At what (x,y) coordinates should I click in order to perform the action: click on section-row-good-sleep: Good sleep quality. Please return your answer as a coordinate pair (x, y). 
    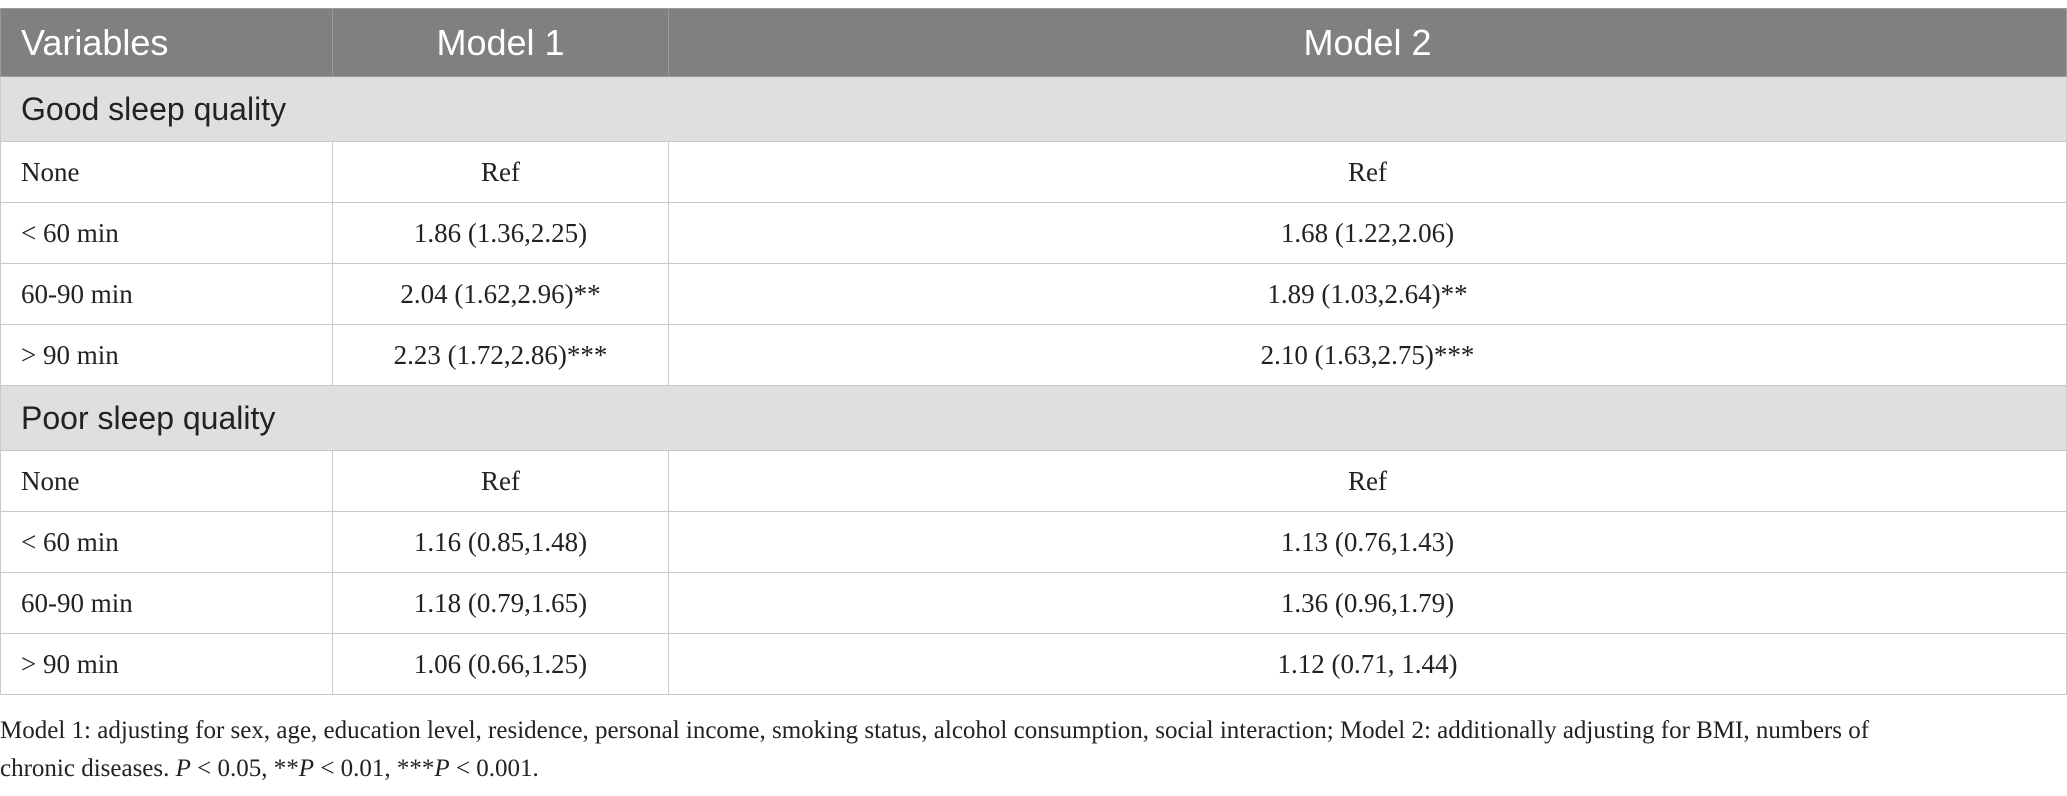
    Looking at the image, I should click on (1033, 109).